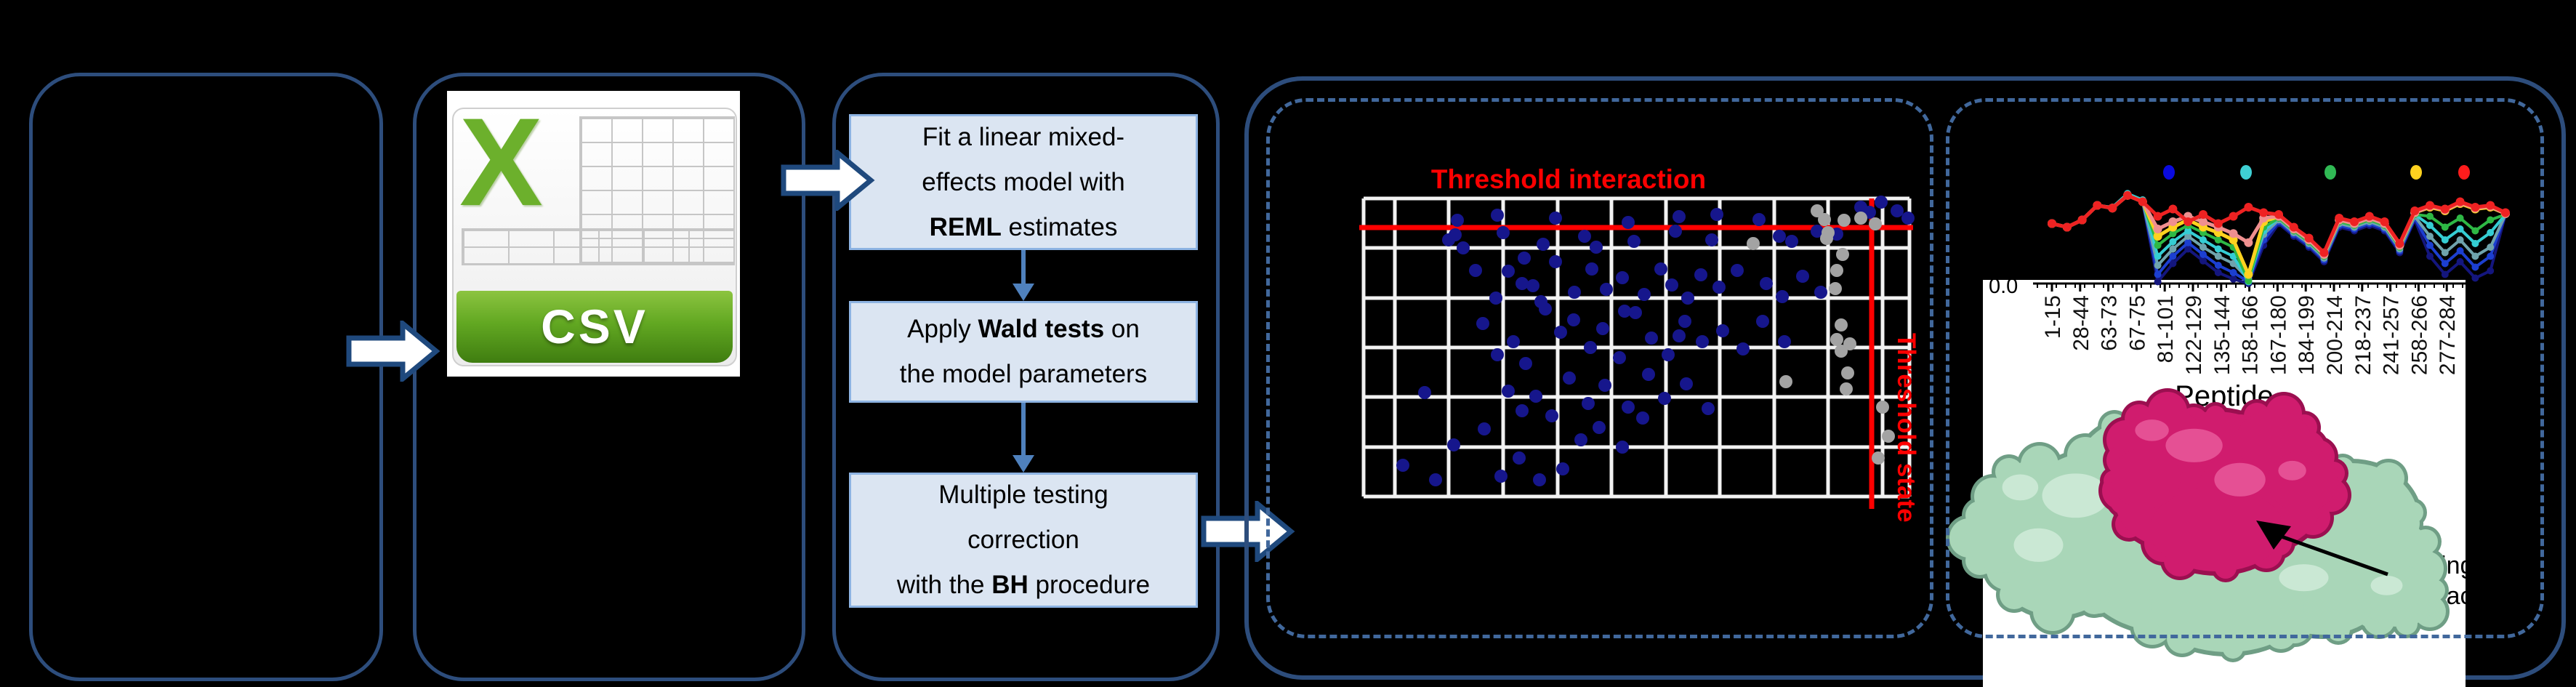 This screenshot has width=2576, height=687. Describe the element at coordinates (1023, 585) in the screenshot. I see `step-text-line: with the BH procedure` at that location.